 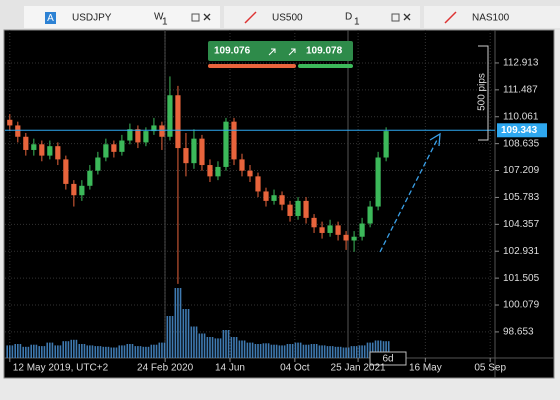 I want to click on draw-icon, so click(x=450, y=17).